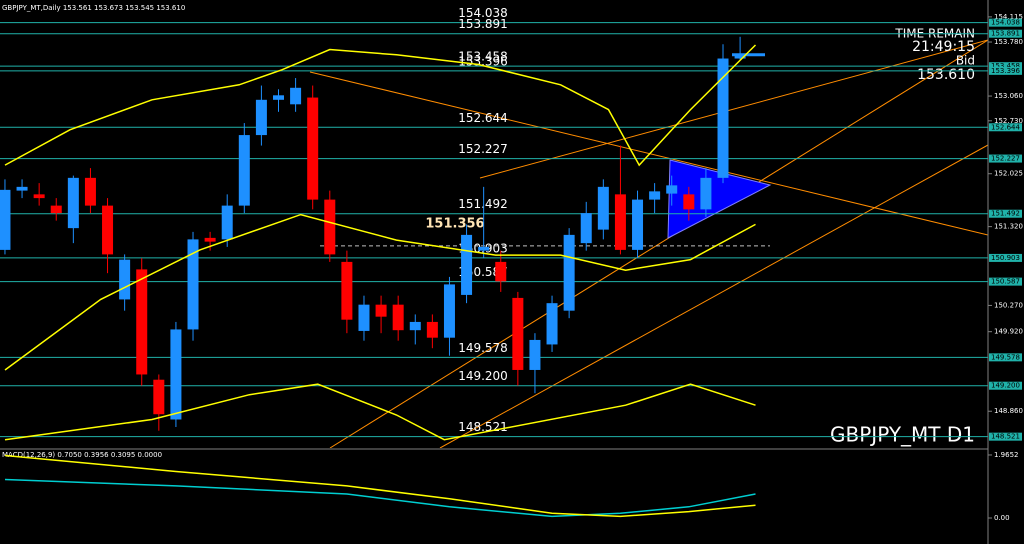  I want to click on y-tick-label: 154.115, so click(1008, 17).